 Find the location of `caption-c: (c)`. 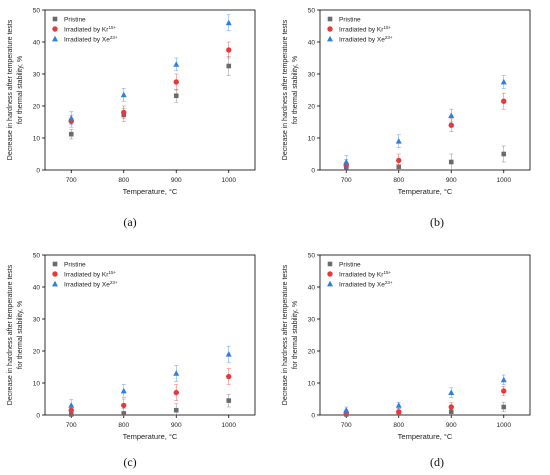

caption-c: (c) is located at coordinates (130, 462).